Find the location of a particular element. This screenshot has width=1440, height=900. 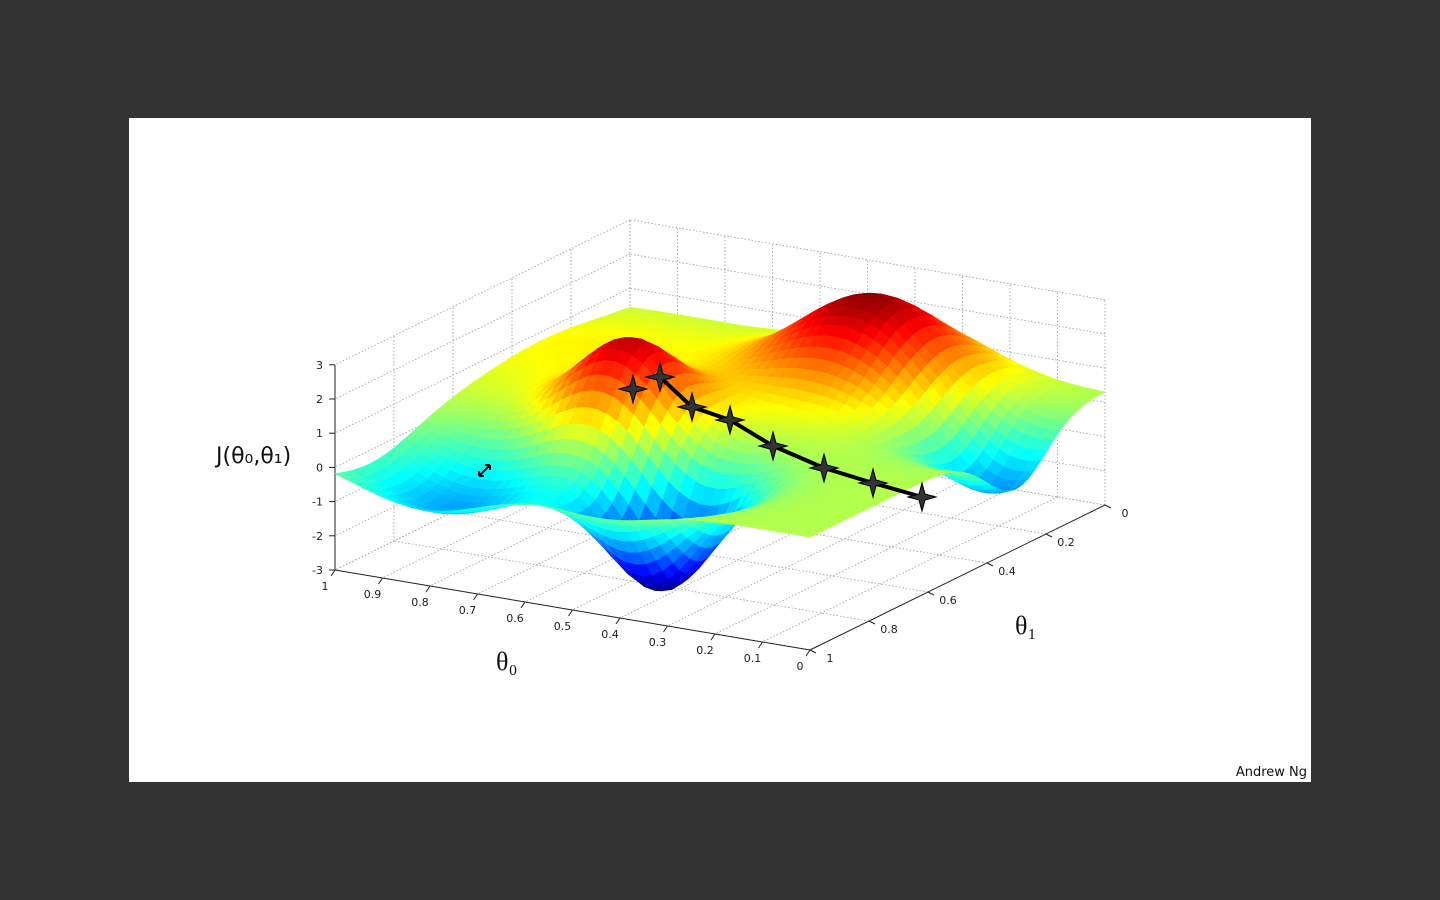

x-tick-label: 0.7 is located at coordinates (468, 610).